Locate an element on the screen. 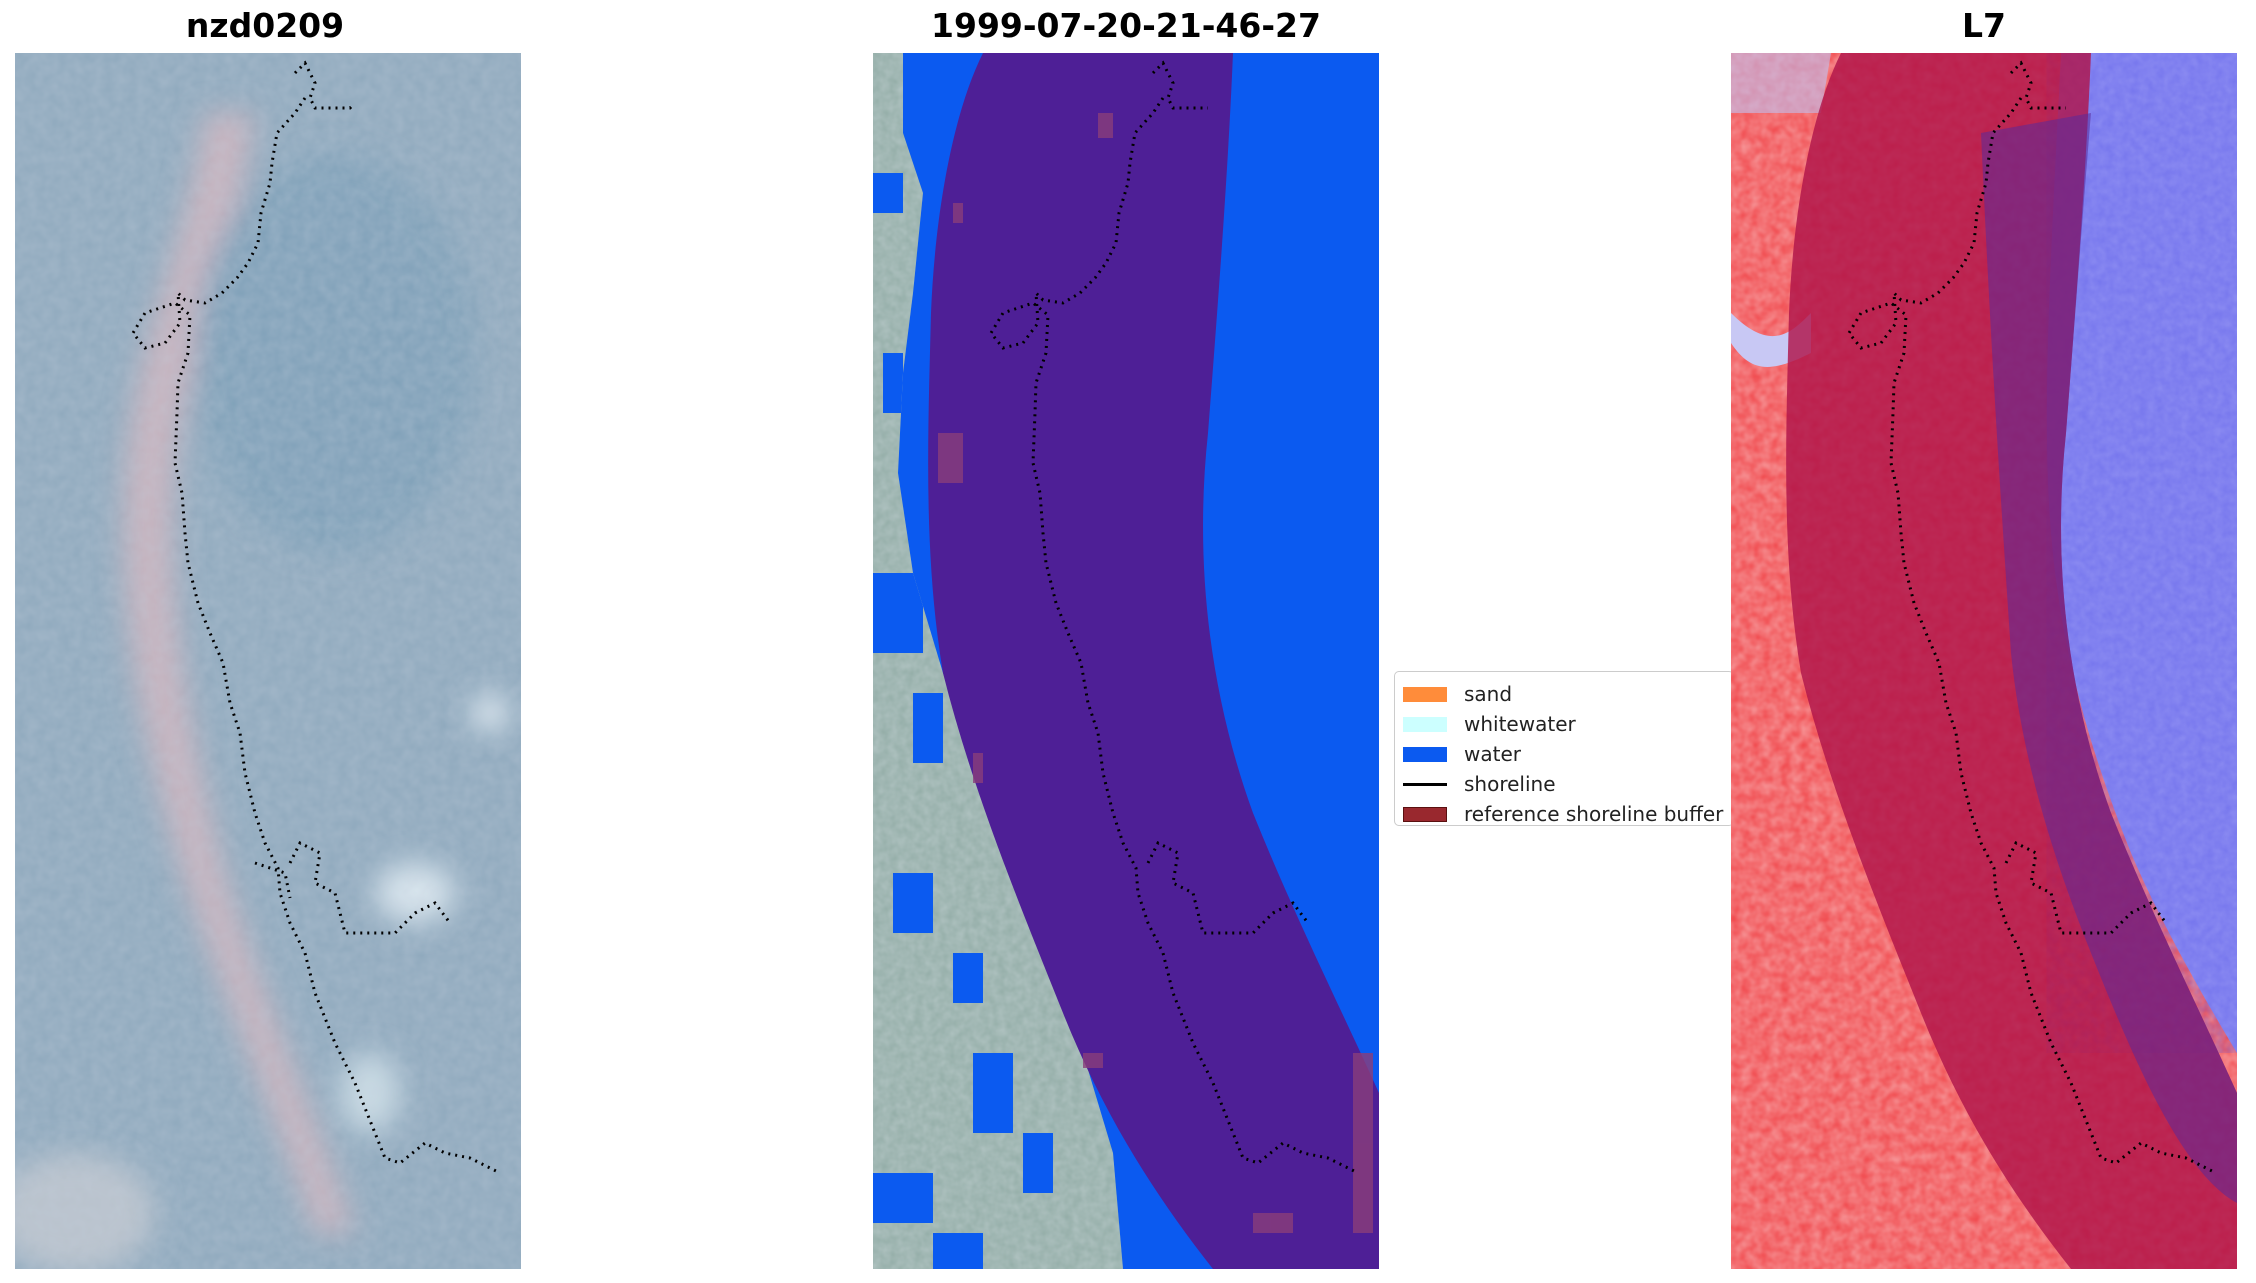  legend-swatch-whitewater is located at coordinates (1425, 724).